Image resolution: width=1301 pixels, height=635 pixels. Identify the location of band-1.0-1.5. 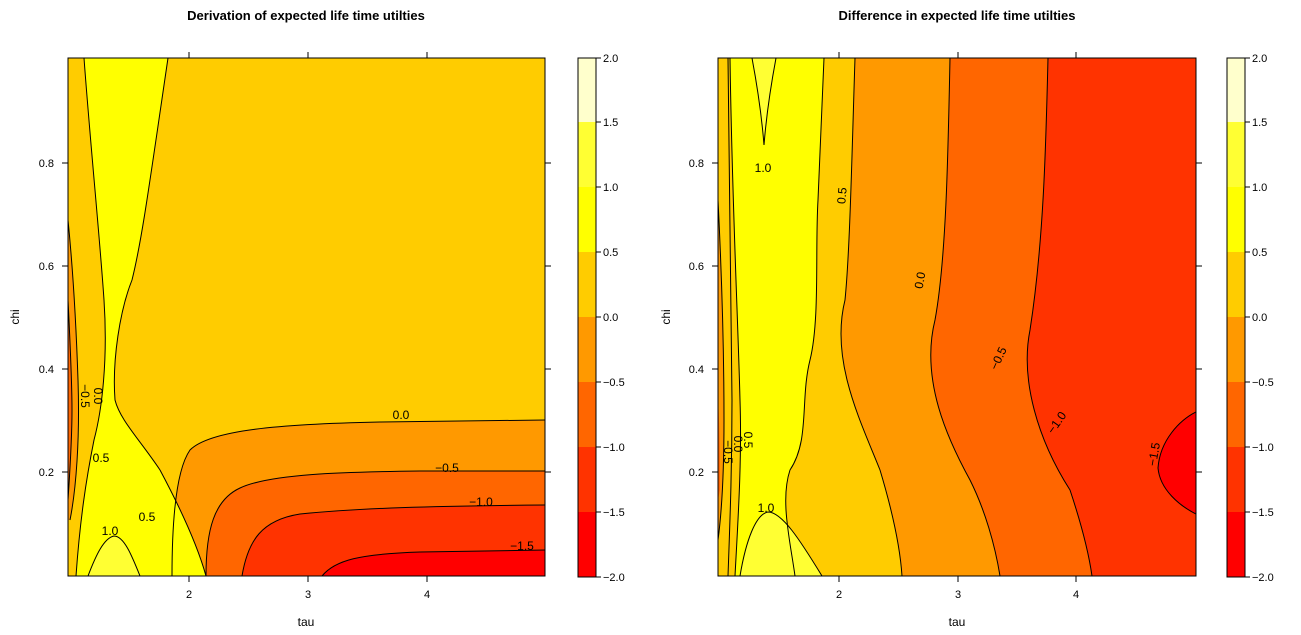
(114, 556).